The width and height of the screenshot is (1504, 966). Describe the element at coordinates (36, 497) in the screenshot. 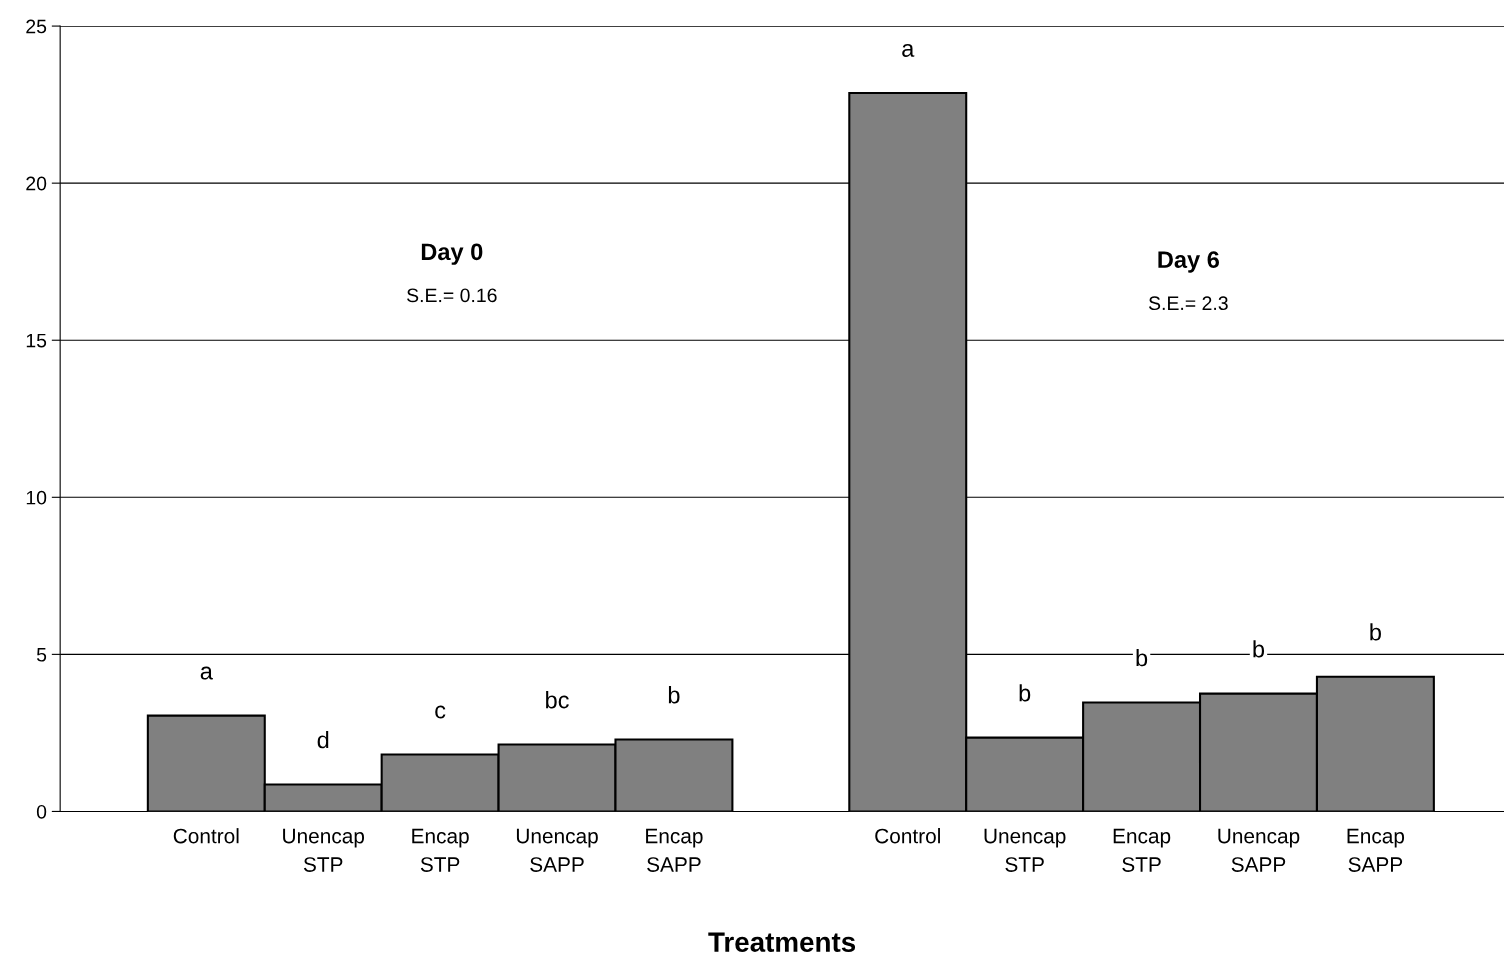

I see `y-tick-label: 10` at that location.